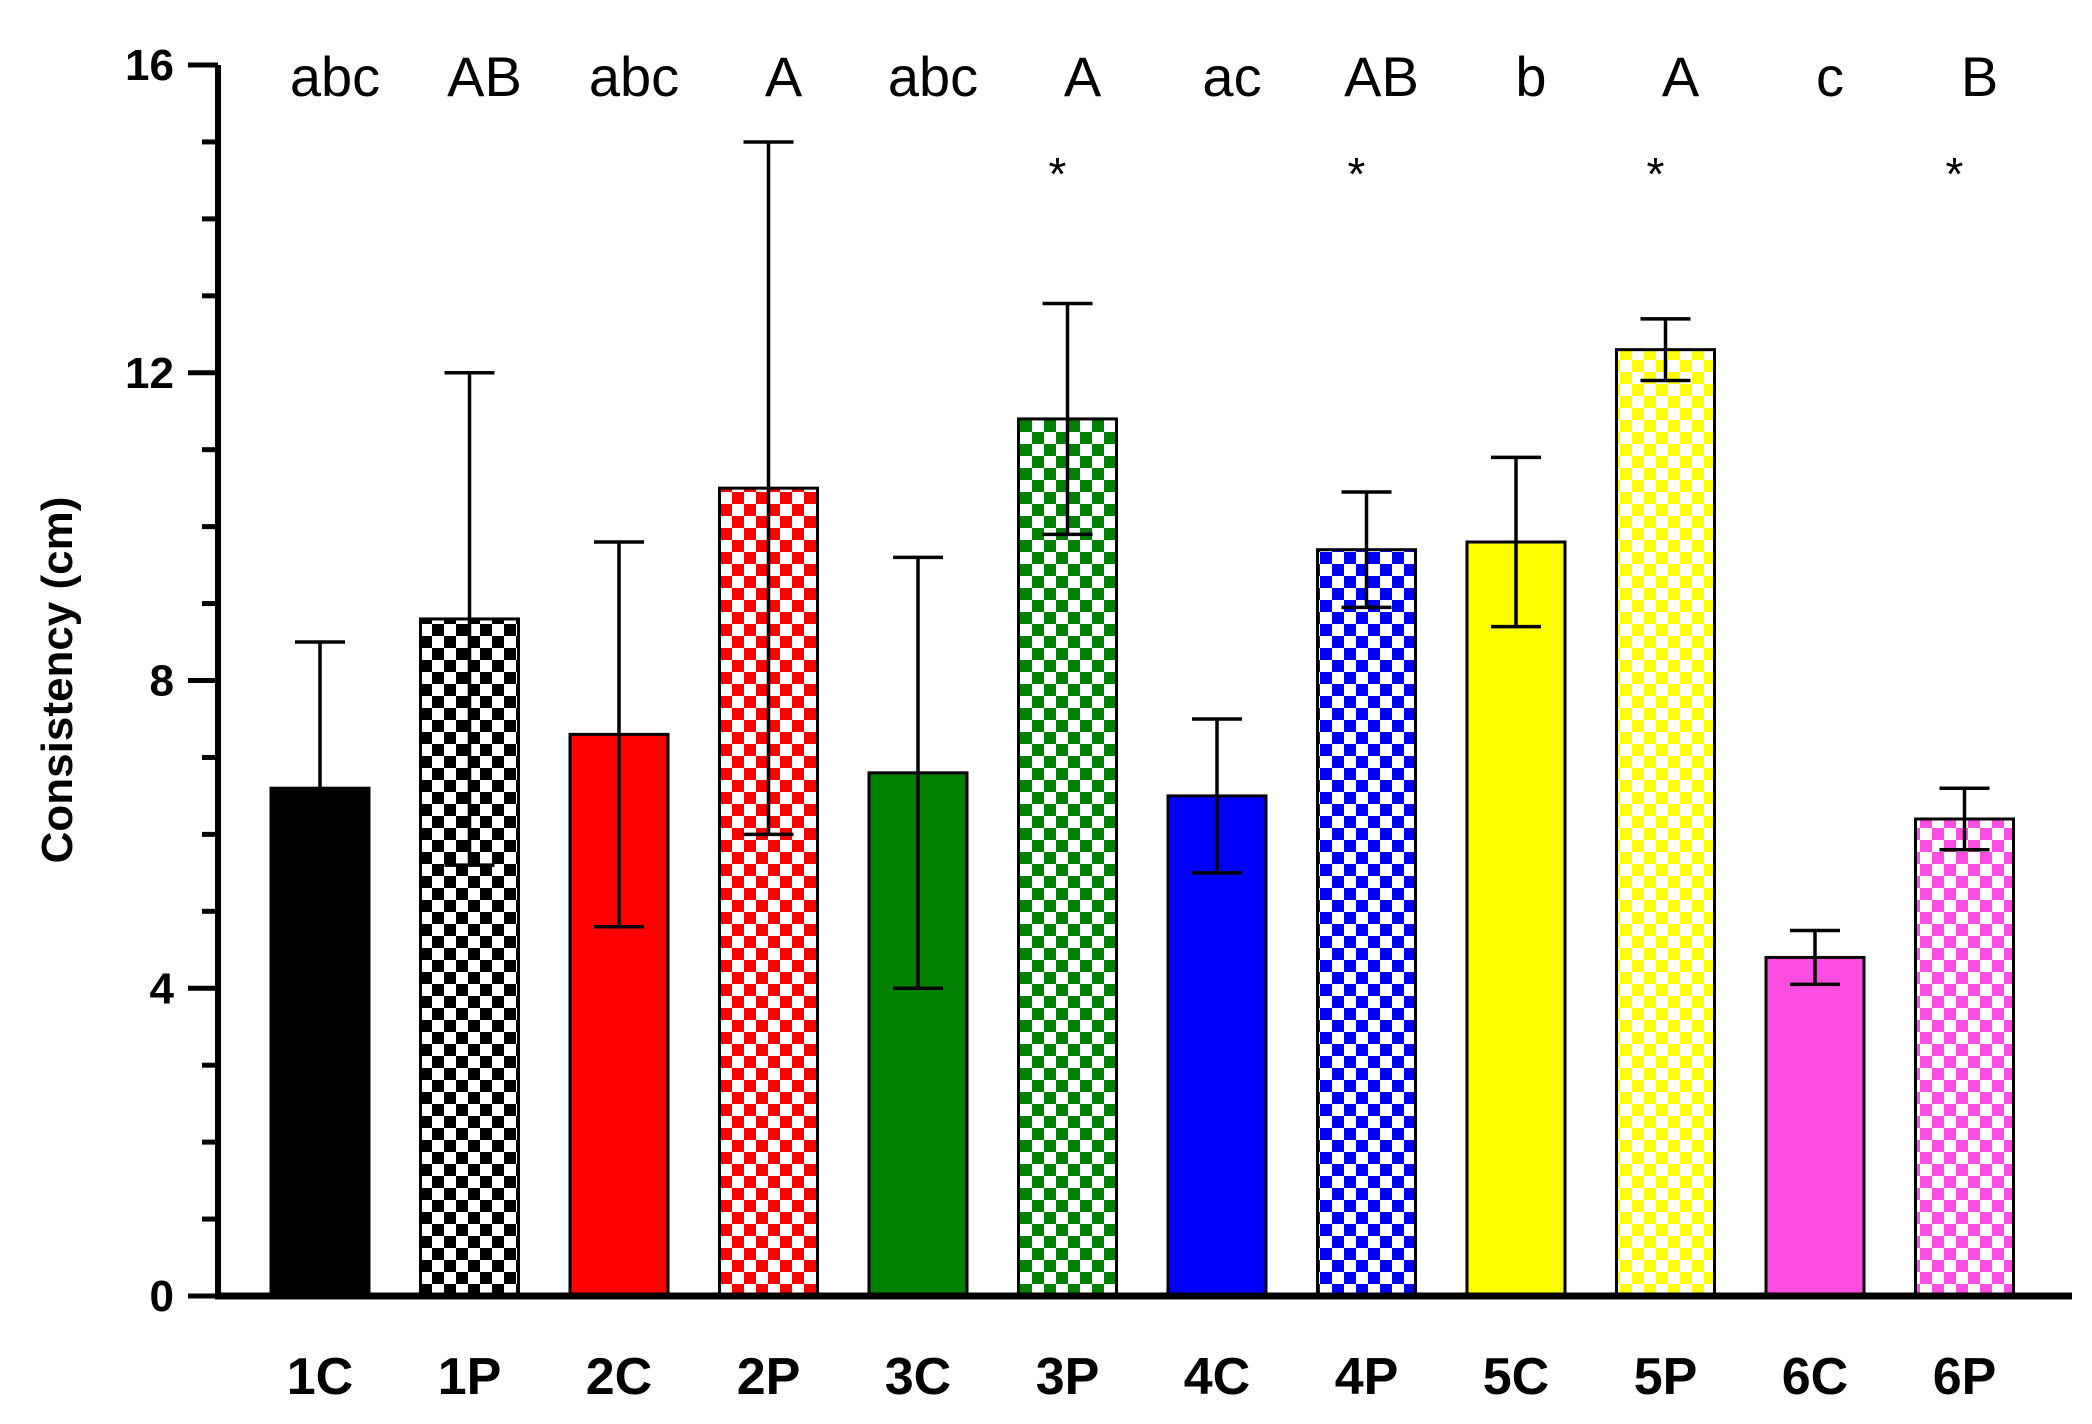  I want to click on bar-4p, so click(1366, 923).